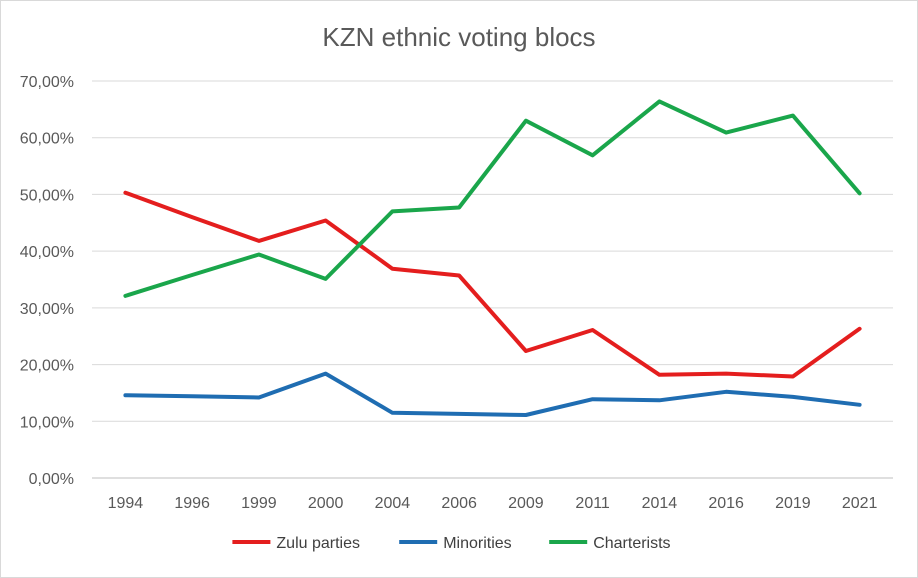 The height and width of the screenshot is (578, 918). What do you see at coordinates (47, 139) in the screenshot?
I see `y-tick-label: 60,00%` at bounding box center [47, 139].